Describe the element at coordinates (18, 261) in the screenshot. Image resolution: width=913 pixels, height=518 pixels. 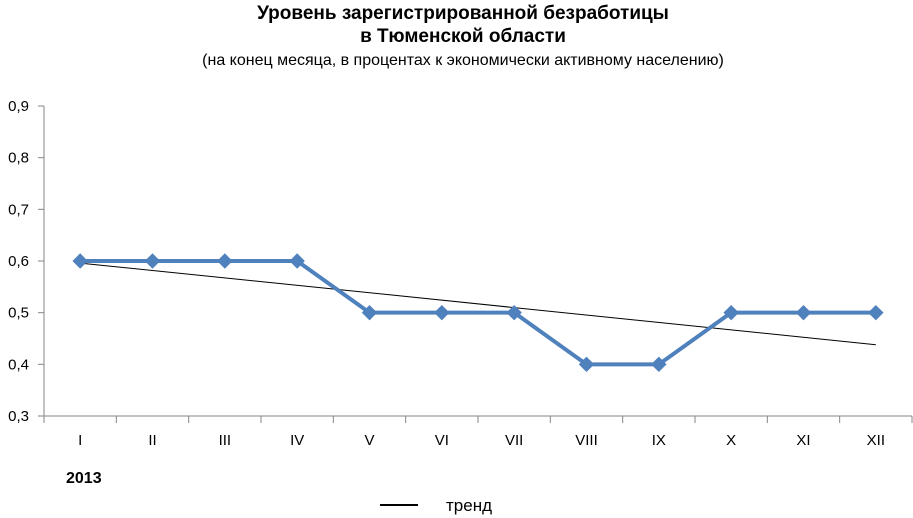
I see `y-tick-label: 0,6` at that location.